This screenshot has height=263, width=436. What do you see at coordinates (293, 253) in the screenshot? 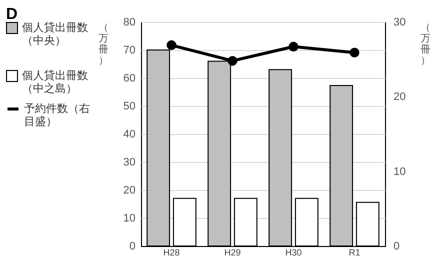
I see `x-tick-label: H30` at bounding box center [293, 253].